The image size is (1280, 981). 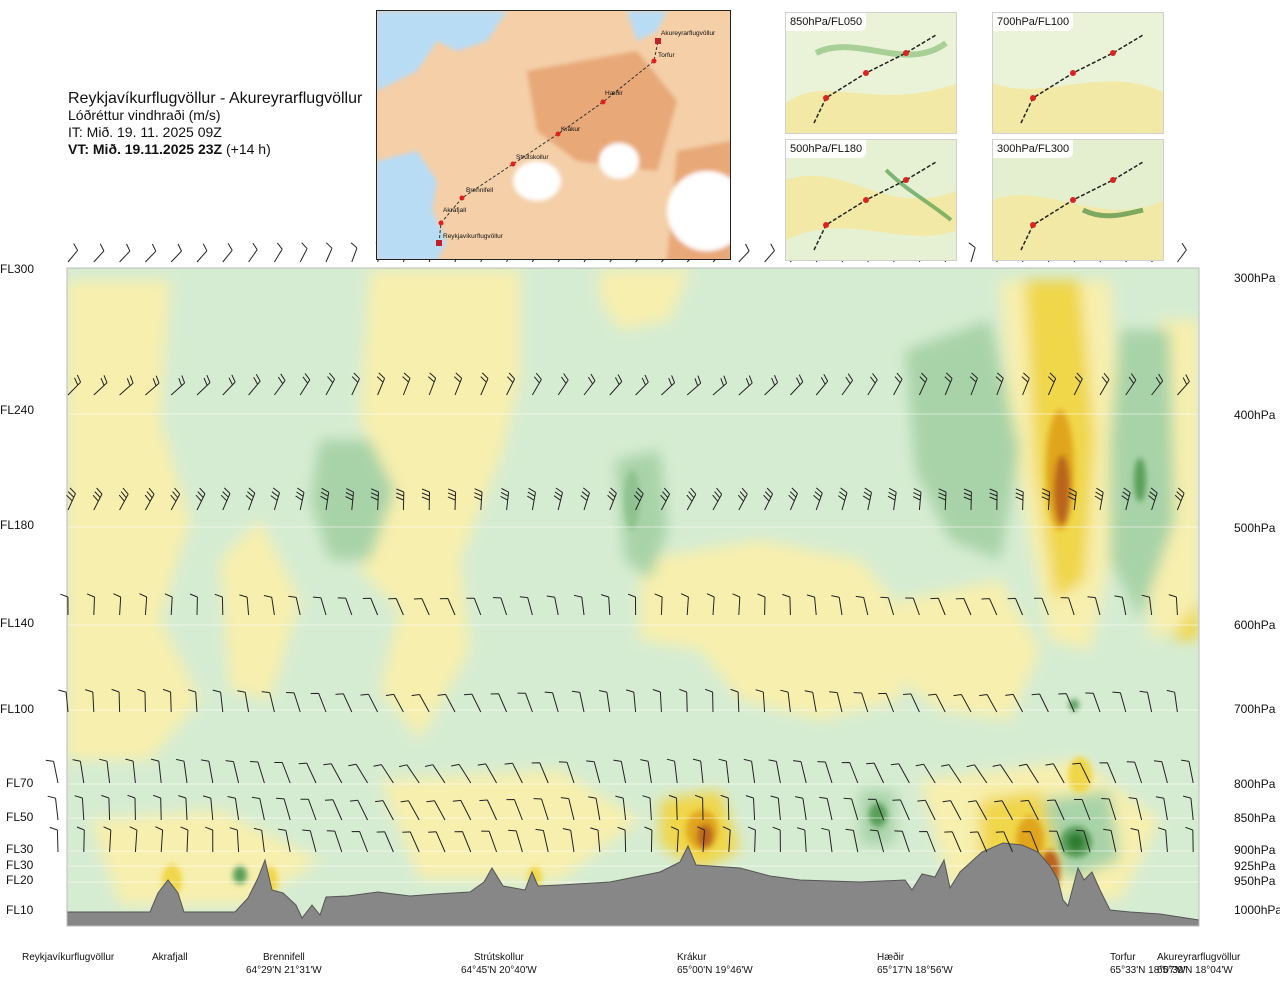 What do you see at coordinates (17, 410) in the screenshot?
I see `y-tick-label-left: FL240` at bounding box center [17, 410].